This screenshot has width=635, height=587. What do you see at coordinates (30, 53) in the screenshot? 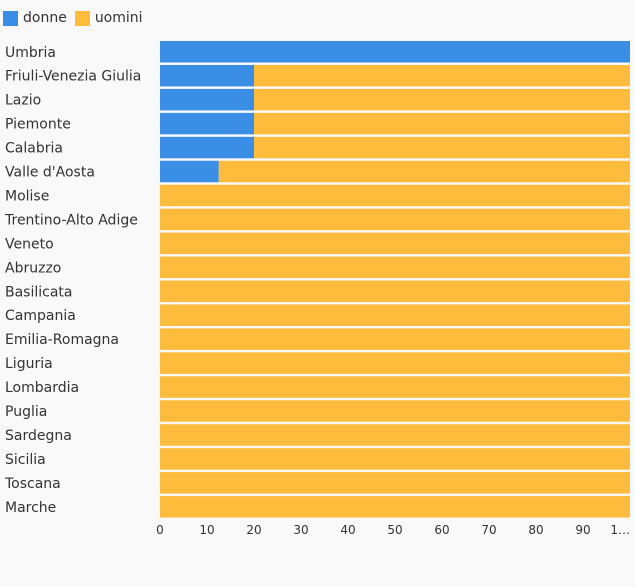
I see `category-label-umbria: Umbria` at bounding box center [30, 53].